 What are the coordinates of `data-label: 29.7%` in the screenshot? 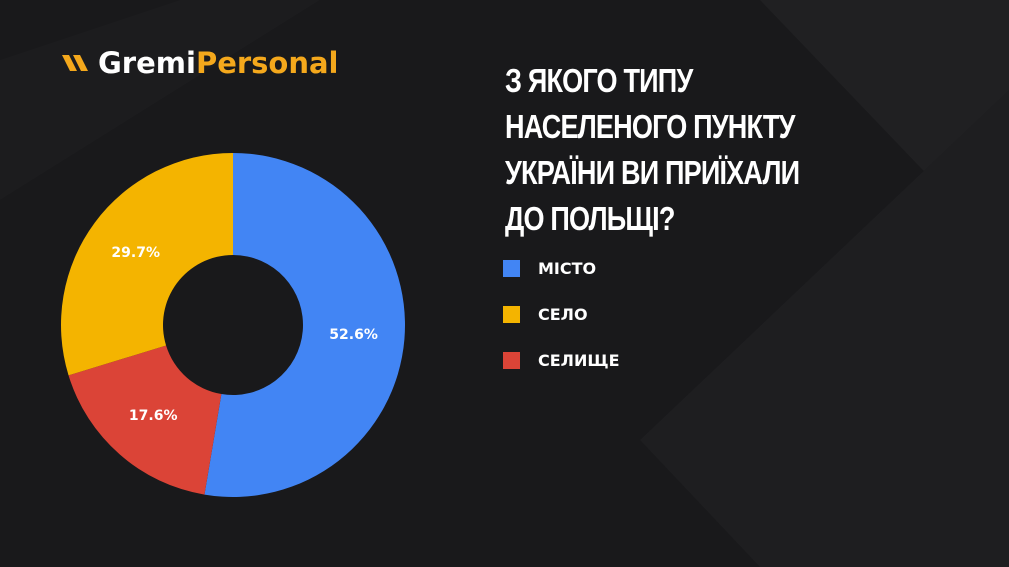 It's located at (135, 253).